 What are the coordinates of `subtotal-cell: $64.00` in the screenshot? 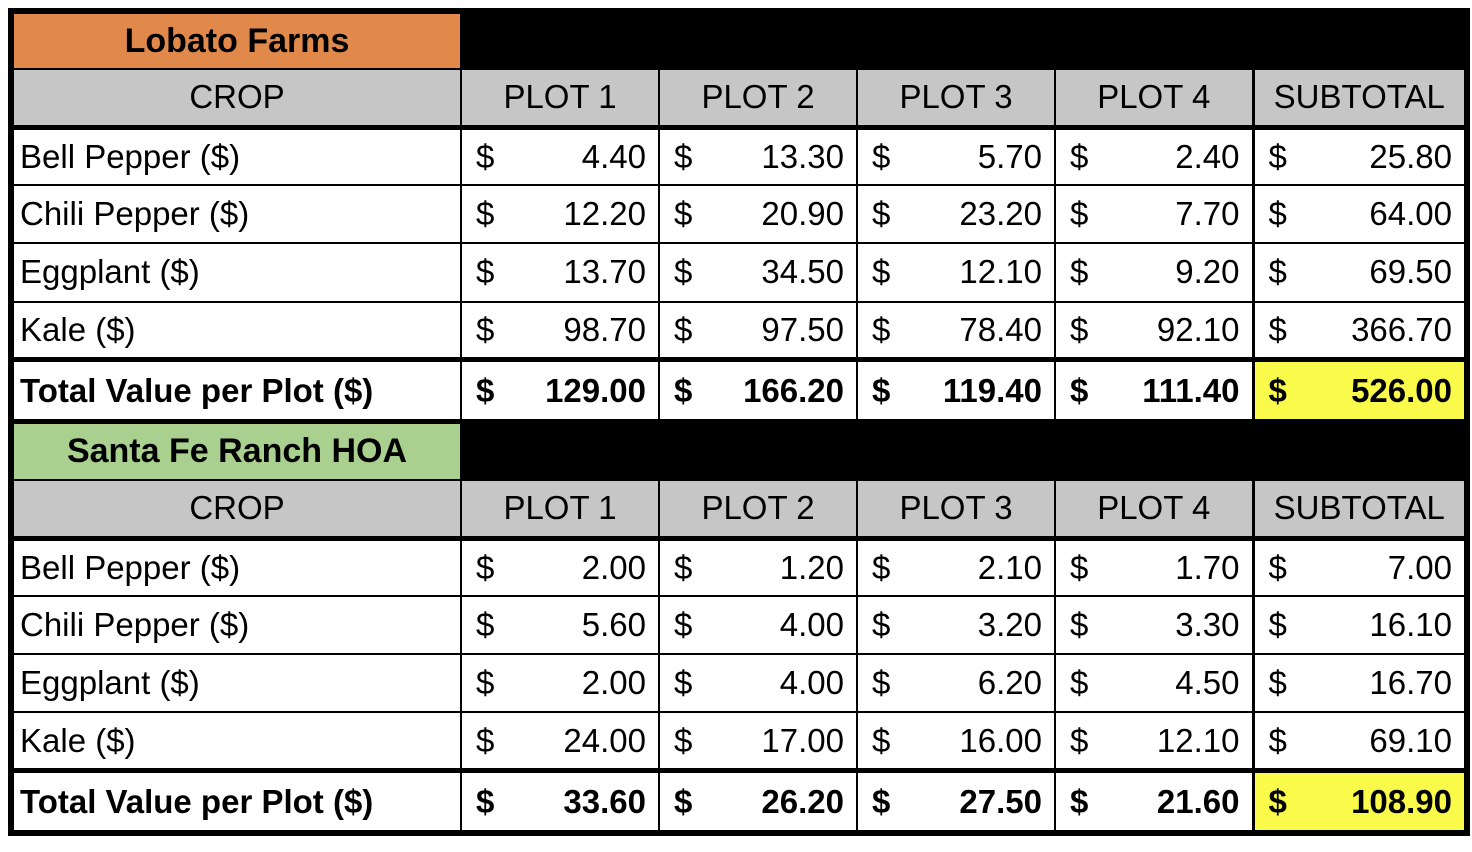 It's located at (1360, 214).